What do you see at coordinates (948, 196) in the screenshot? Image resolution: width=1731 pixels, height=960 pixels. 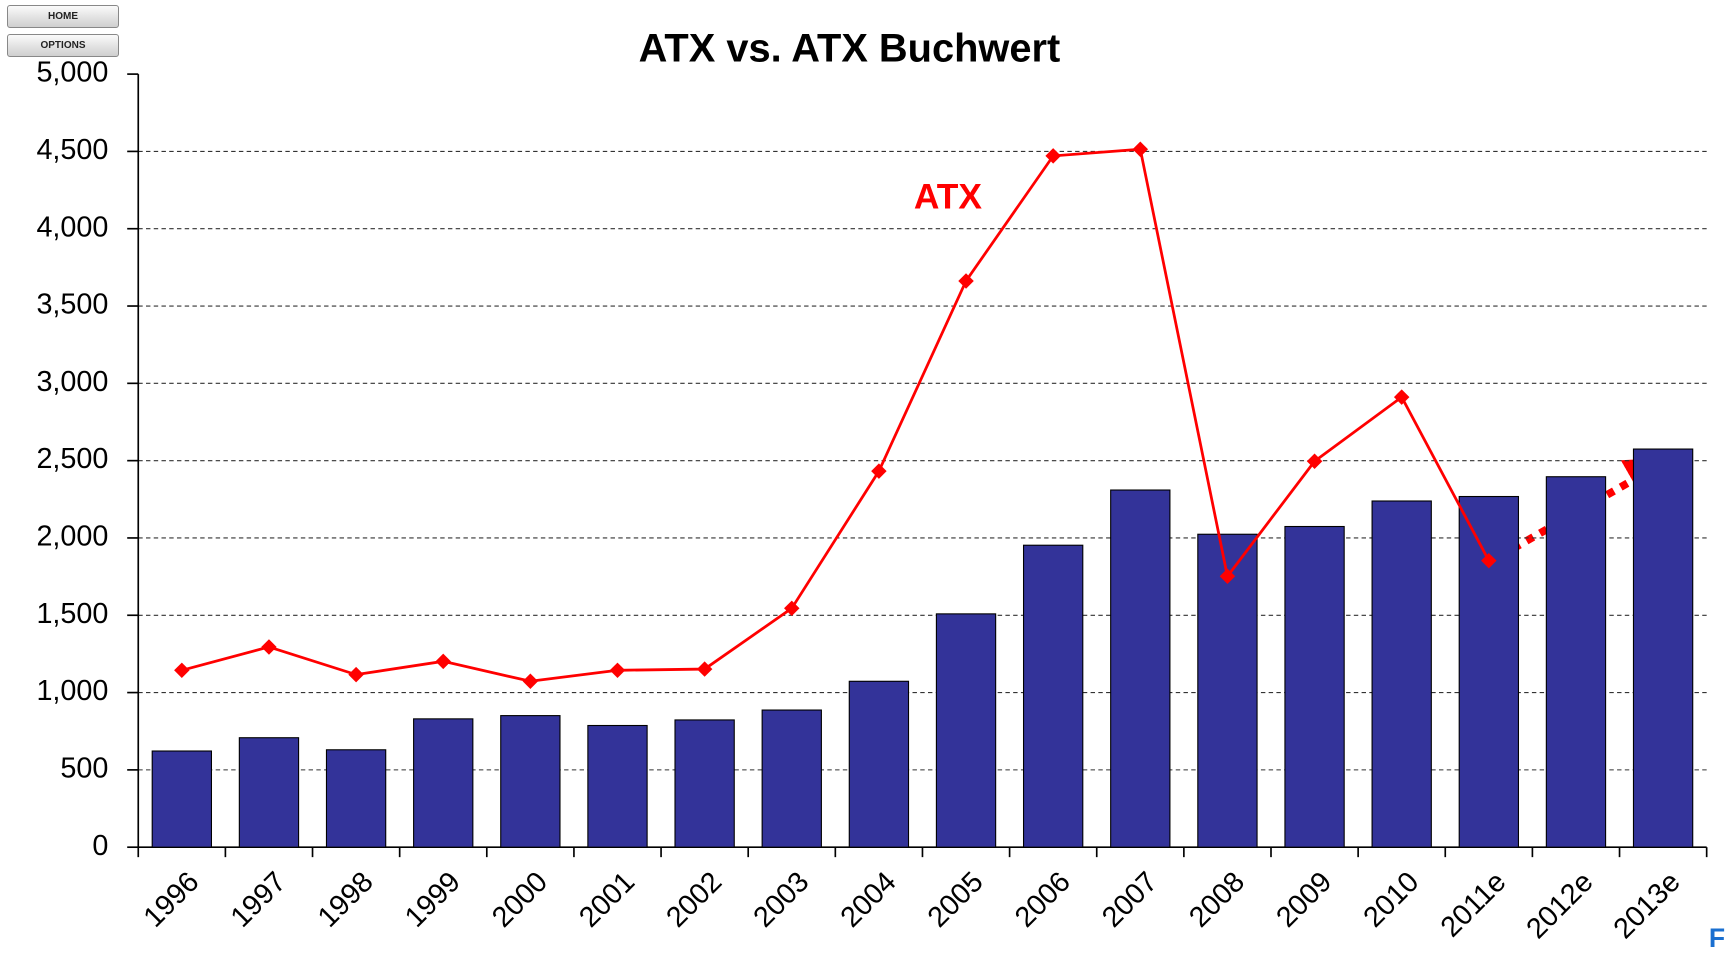 I see `series-label: ATX` at bounding box center [948, 196].